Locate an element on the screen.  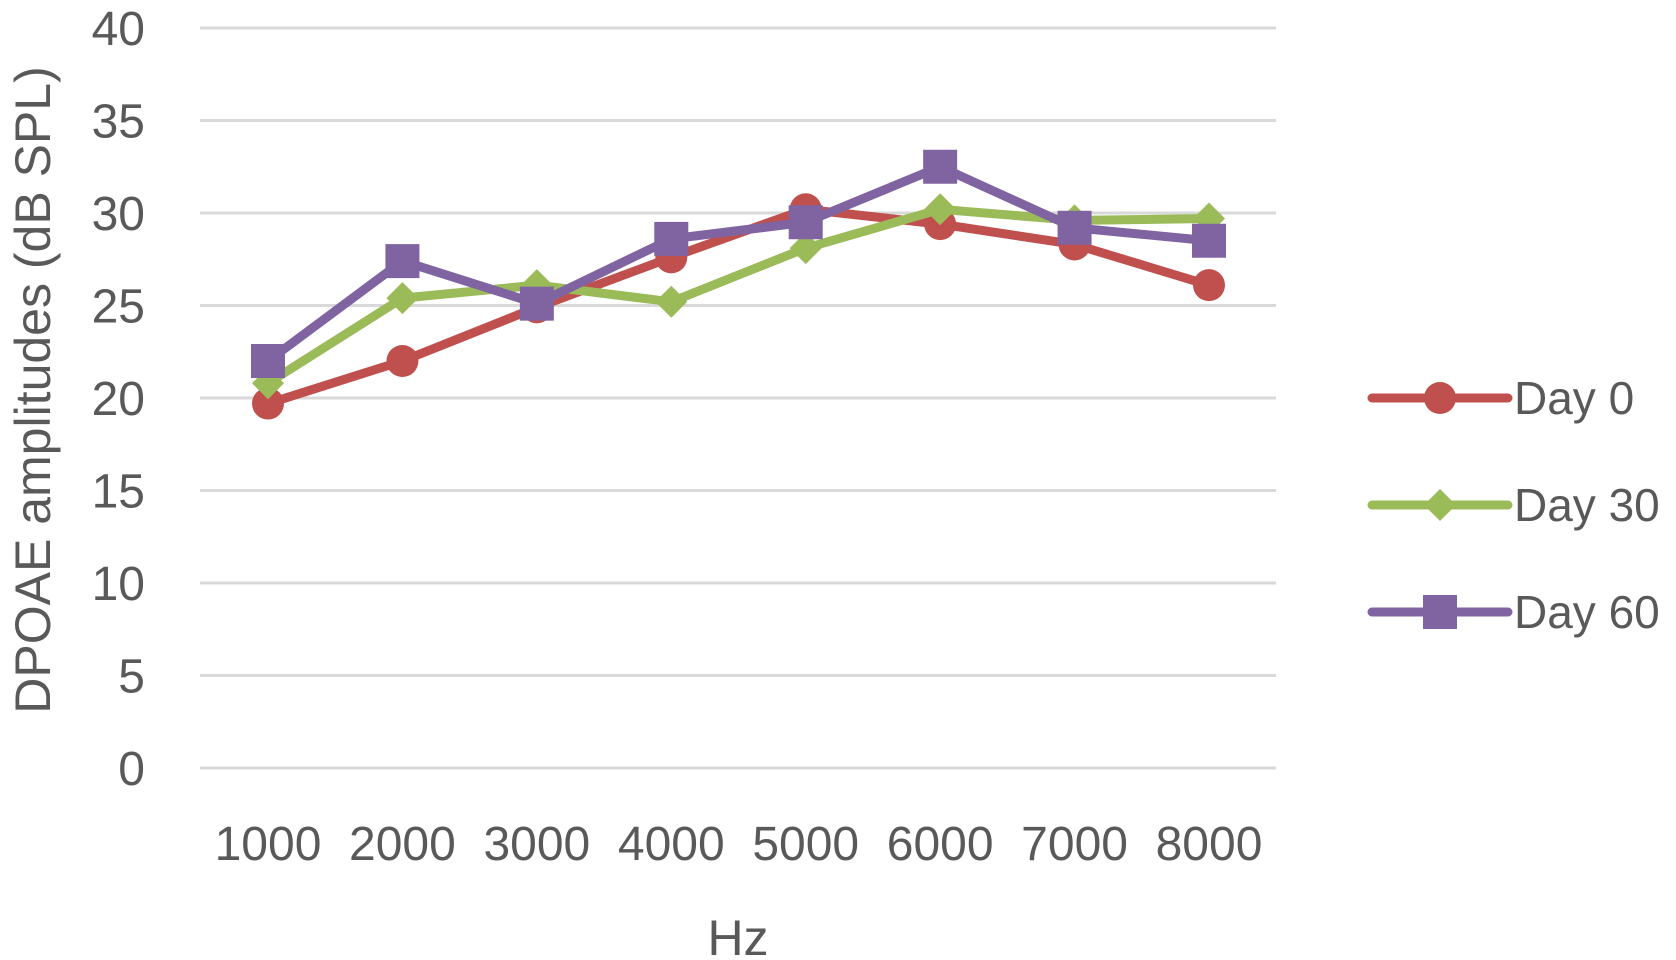
x-tick-label: 6000 is located at coordinates (940, 844).